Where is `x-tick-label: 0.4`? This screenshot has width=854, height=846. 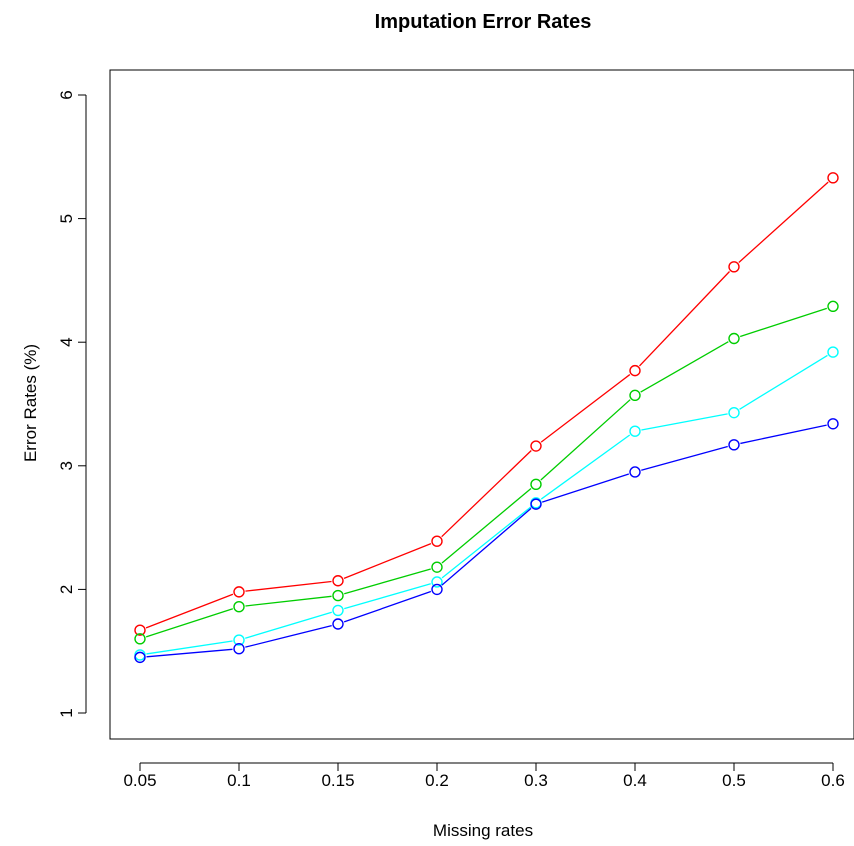 x-tick-label: 0.4 is located at coordinates (635, 780).